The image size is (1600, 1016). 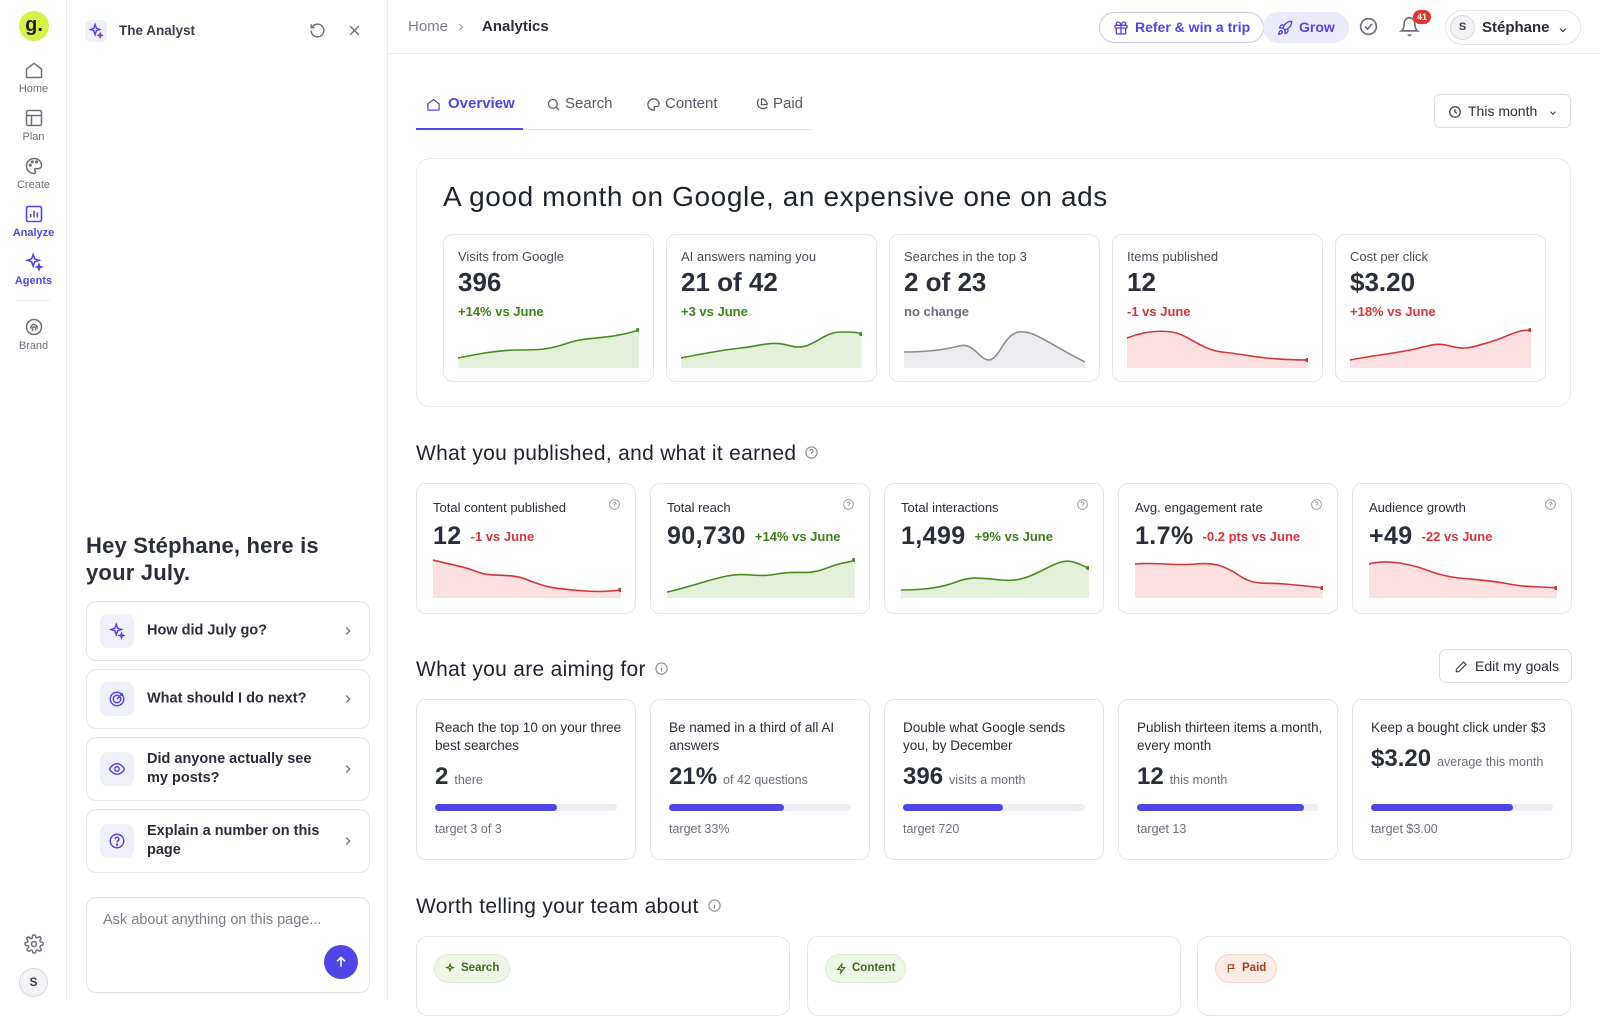 I want to click on metric-delta: -22 vs June, so click(x=1457, y=536).